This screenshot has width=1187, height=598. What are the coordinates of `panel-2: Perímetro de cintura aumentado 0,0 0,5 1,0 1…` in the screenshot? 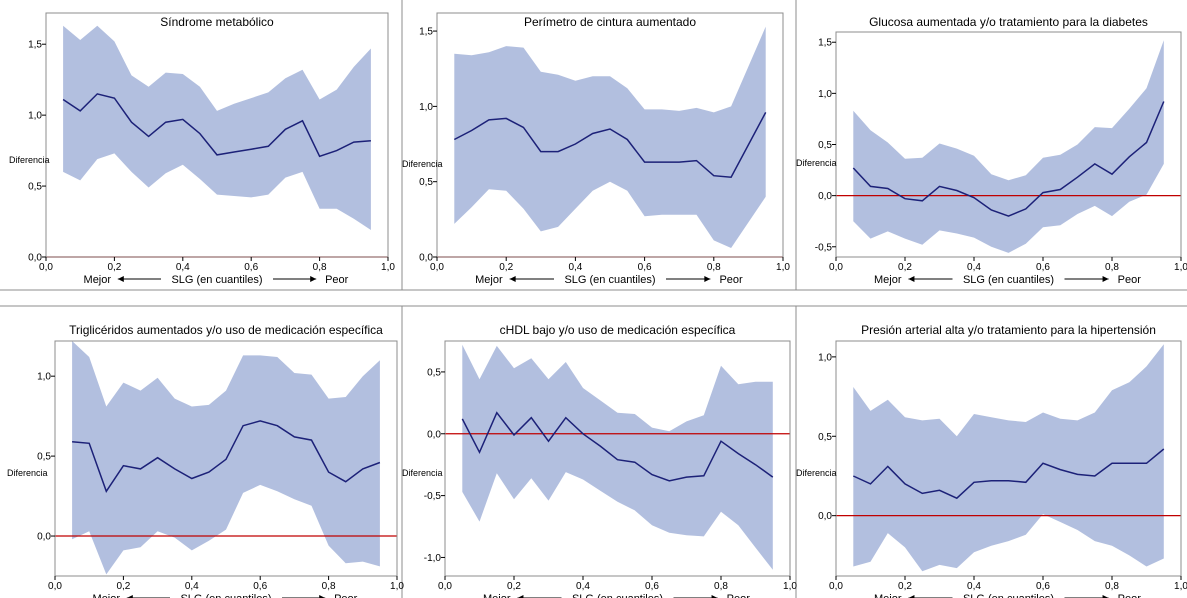 It's located at (596, 149).